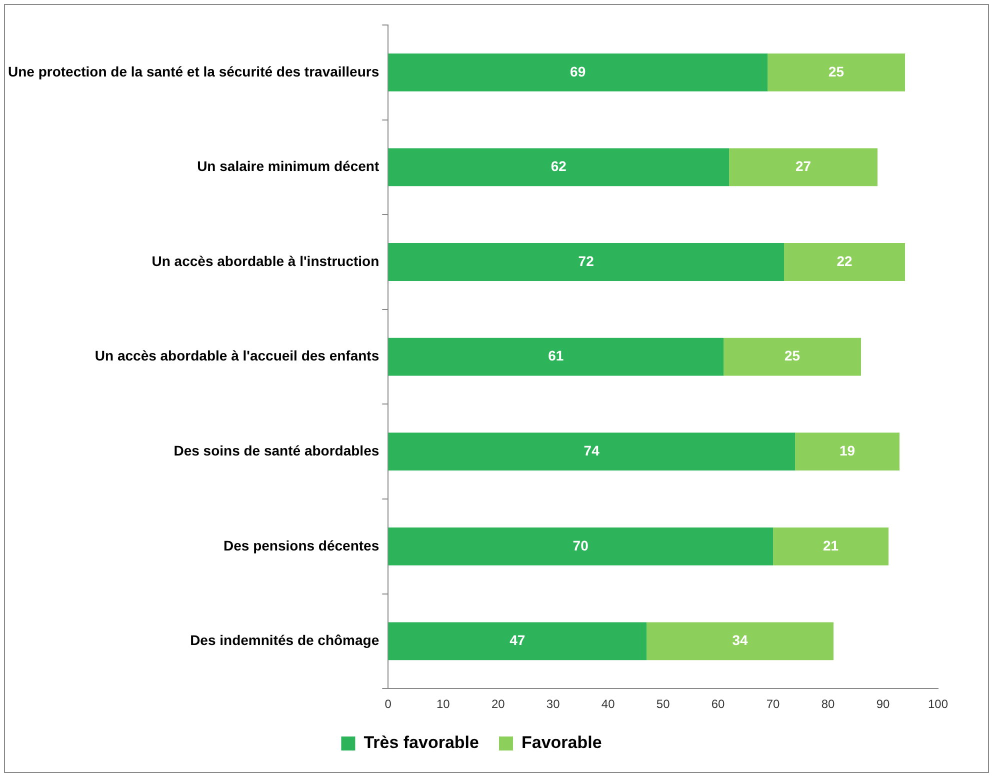  Describe the element at coordinates (553, 704) in the screenshot. I see `x-tick-label: 30` at that location.